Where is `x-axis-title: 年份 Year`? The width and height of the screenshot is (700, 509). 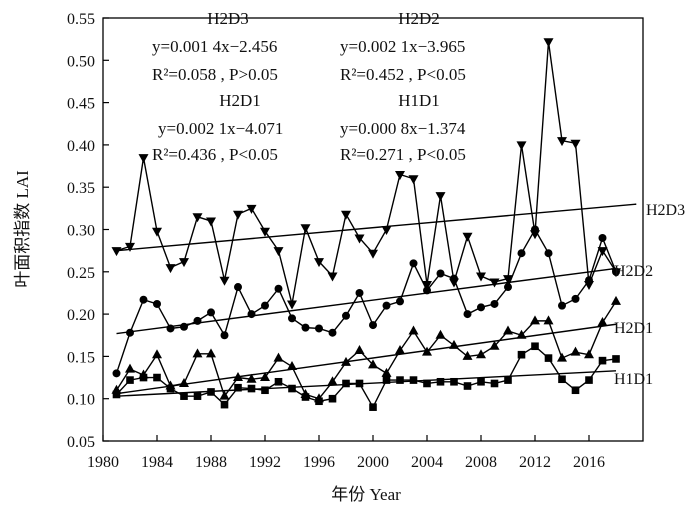 x-axis-title: 年份 Year is located at coordinates (366, 494).